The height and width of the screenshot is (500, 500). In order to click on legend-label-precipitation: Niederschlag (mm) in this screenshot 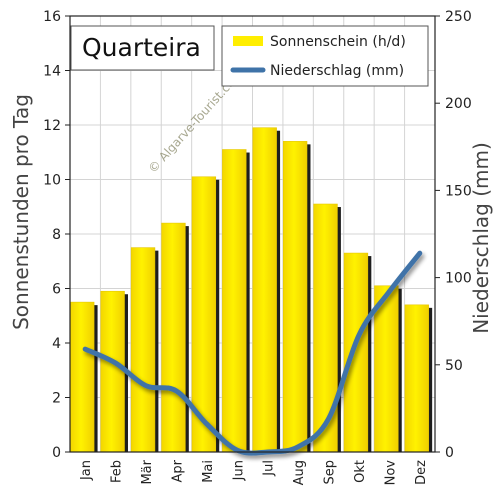, I will do `click(337, 71)`.